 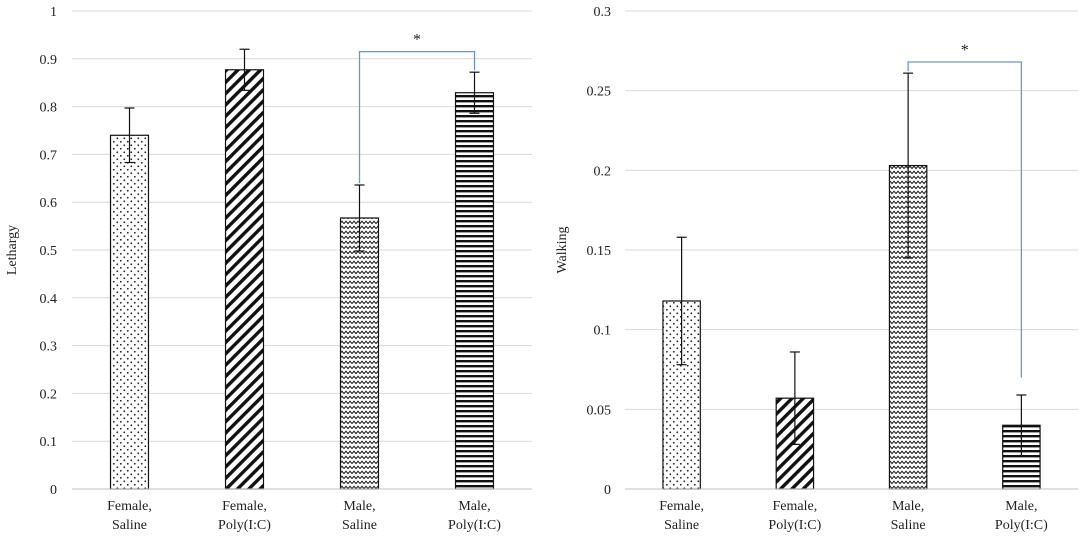 I want to click on lethargy-ytick-label: 0.5, so click(x=49, y=251).